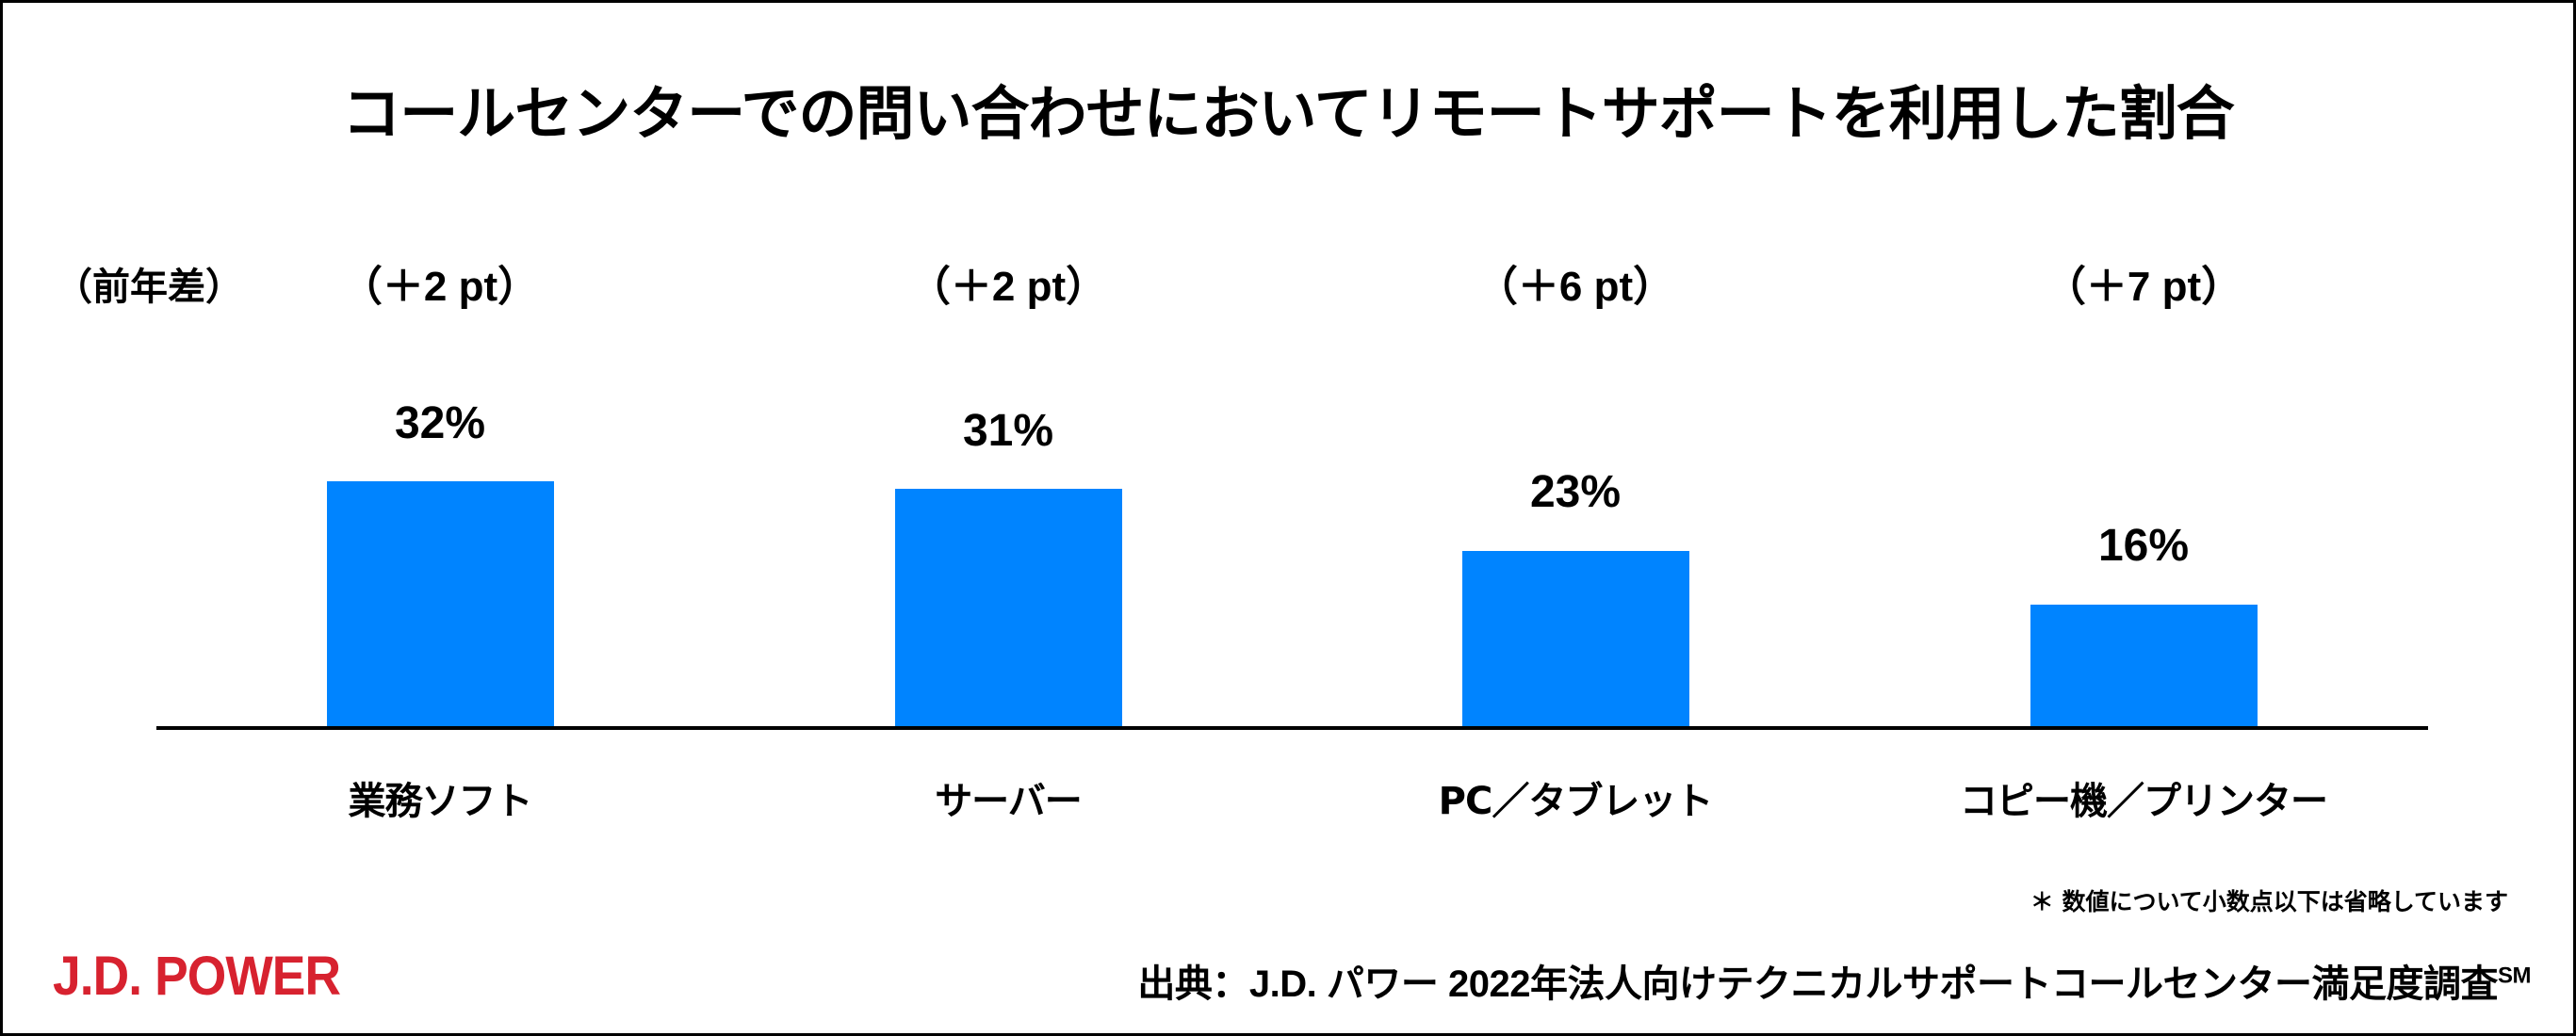  What do you see at coordinates (1009, 801) in the screenshot?
I see `category-label-2: サーバー` at bounding box center [1009, 801].